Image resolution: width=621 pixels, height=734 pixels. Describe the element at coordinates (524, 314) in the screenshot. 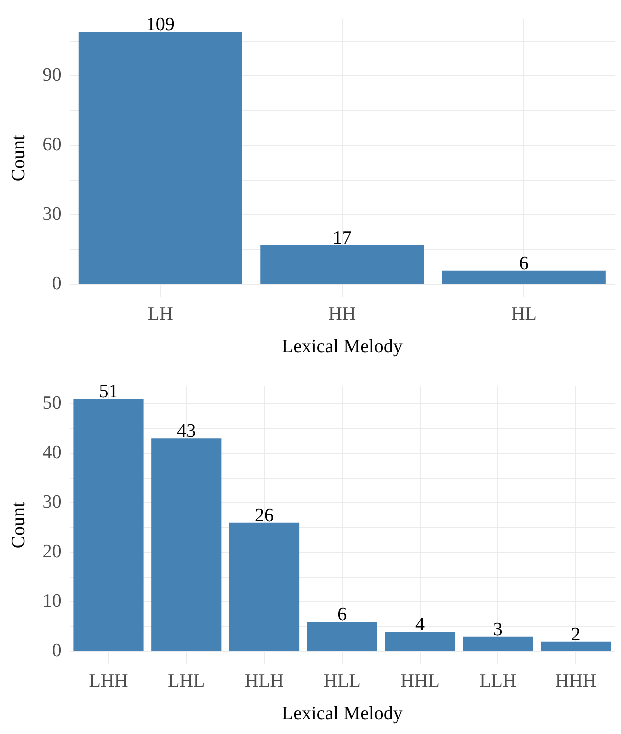

I see `x-tick-label: HL` at that location.